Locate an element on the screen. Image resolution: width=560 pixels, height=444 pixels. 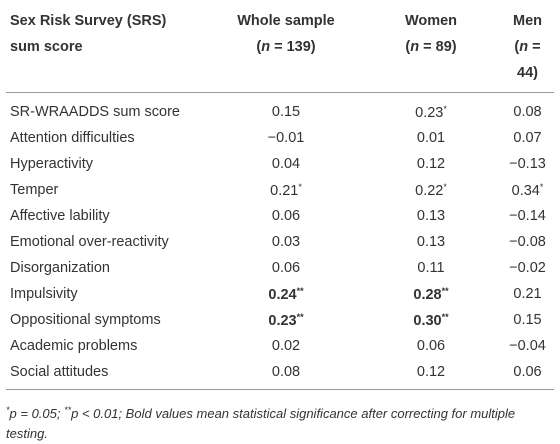
table-row: Attention difficulties −0.01 0.01 0.07 is located at coordinates (280, 138).